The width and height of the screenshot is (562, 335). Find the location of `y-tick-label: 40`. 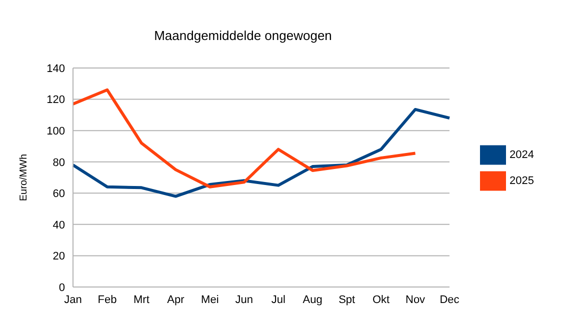

y-tick-label: 40 is located at coordinates (58, 225).